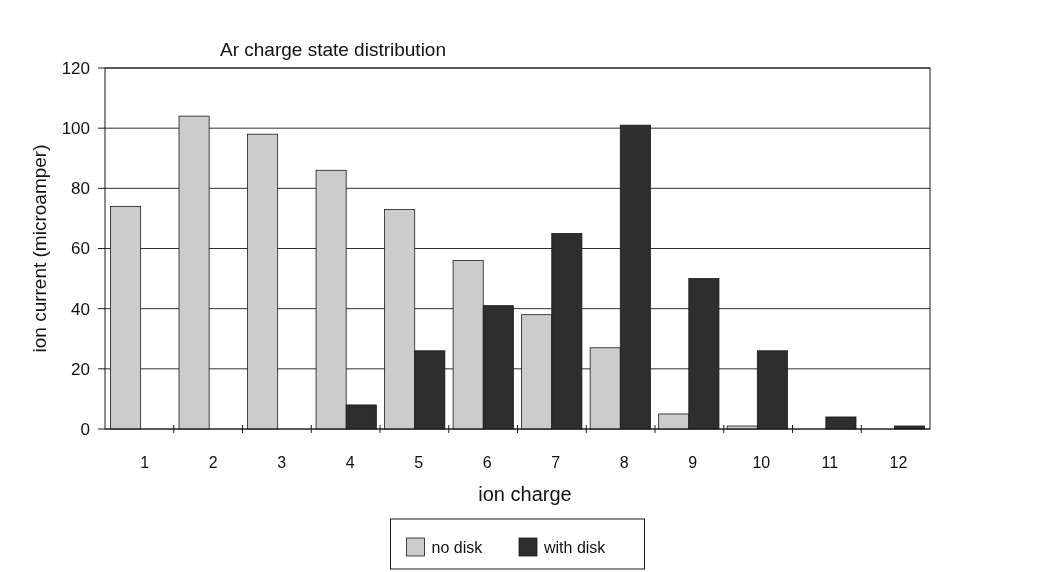 The image size is (1055, 572). Describe the element at coordinates (39, 248) in the screenshot. I see `y-axis-title: ion current (microamper)` at that location.